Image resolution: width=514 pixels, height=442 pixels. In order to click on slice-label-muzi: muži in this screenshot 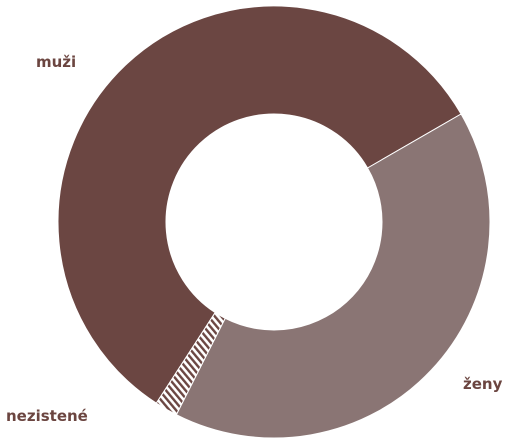, I will do `click(56, 62)`.